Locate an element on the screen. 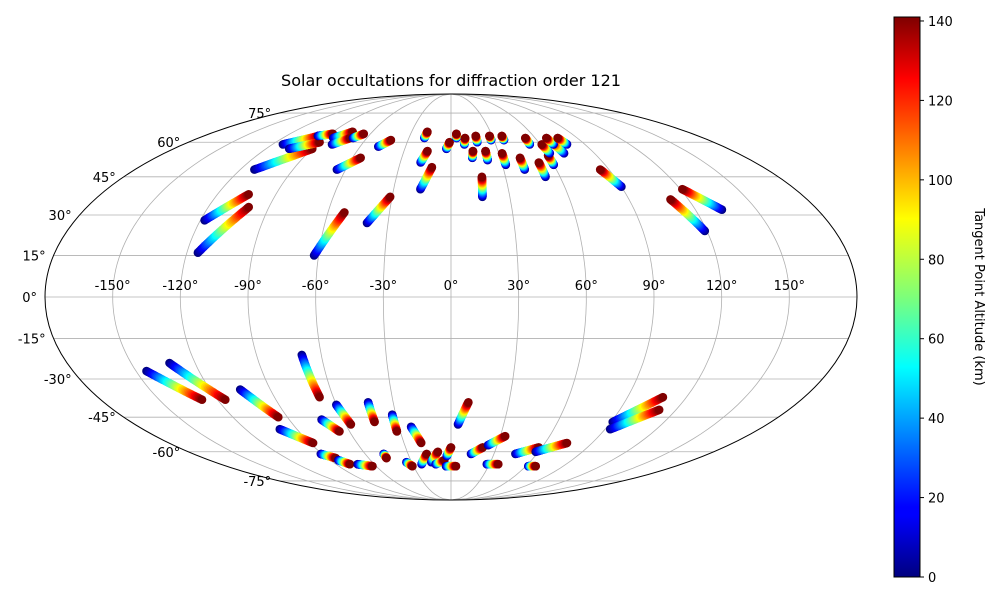 The image size is (1000, 604). colorbar-tick-label: 20 is located at coordinates (936, 499).